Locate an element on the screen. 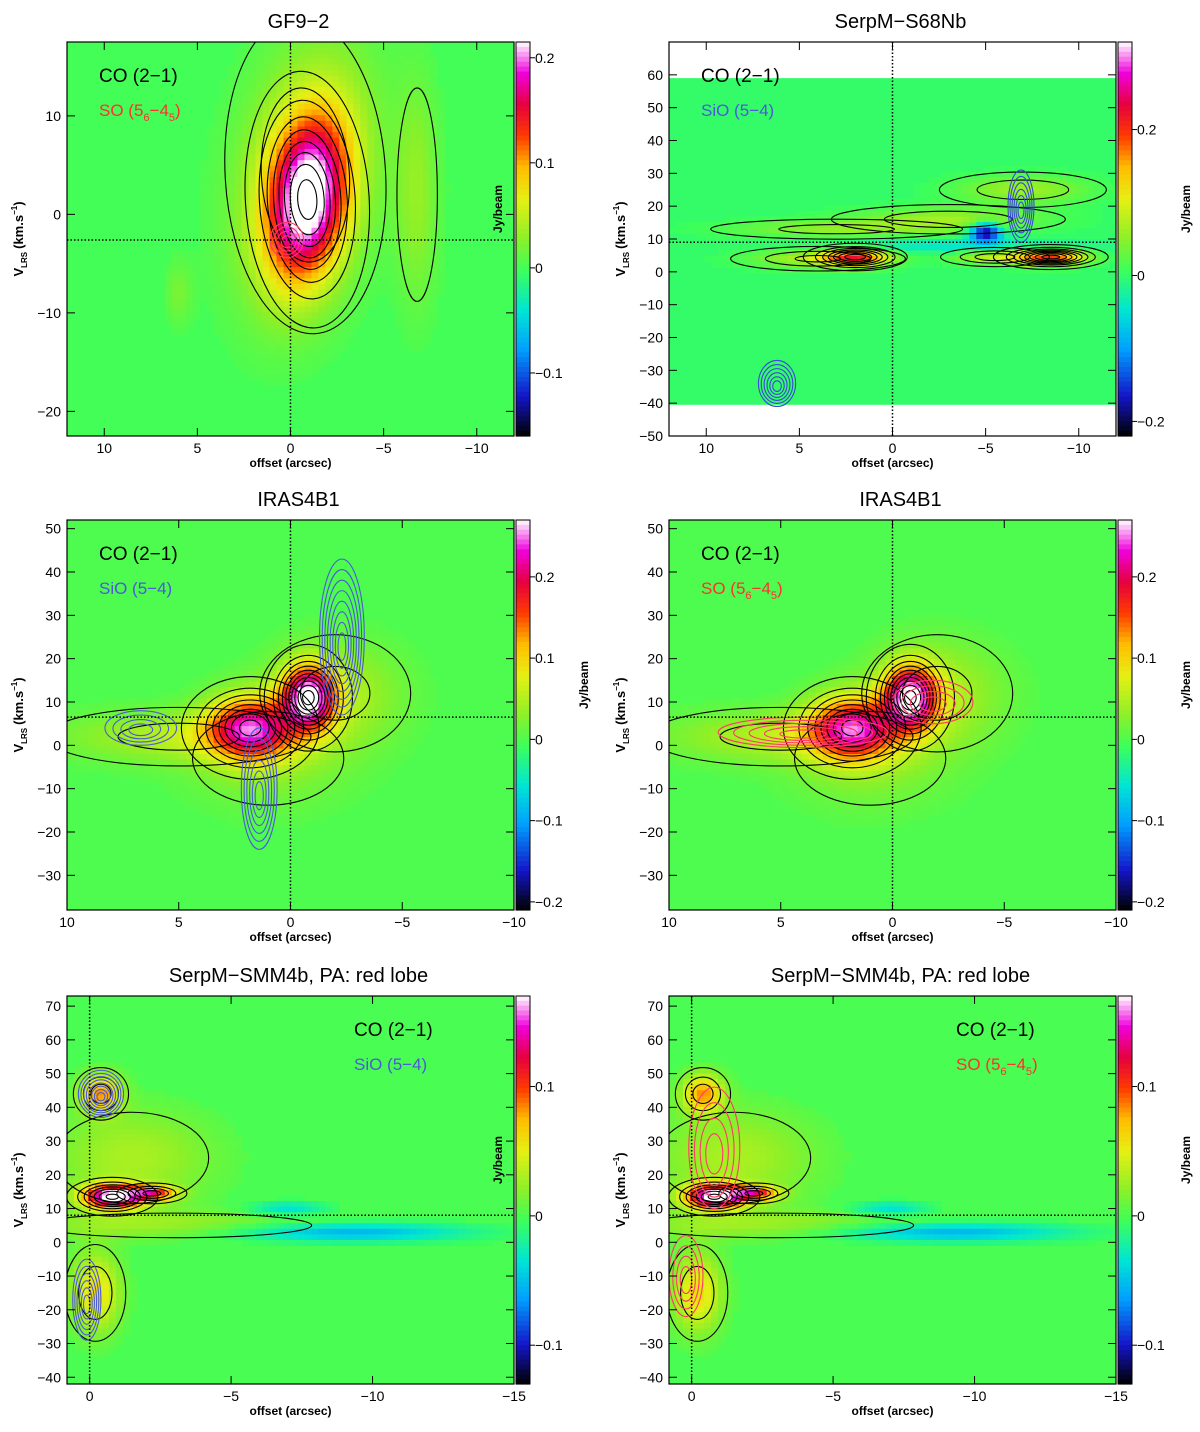 The width and height of the screenshot is (1200, 1432). y-axis-label-main: V is located at coordinates (18, 748).